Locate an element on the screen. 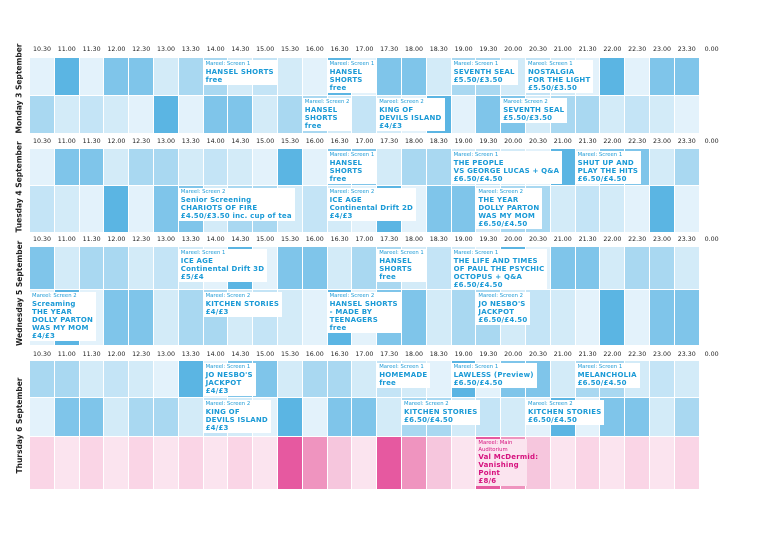 The width and height of the screenshot is (760, 537). time-label: 16.30 is located at coordinates (339, 141).